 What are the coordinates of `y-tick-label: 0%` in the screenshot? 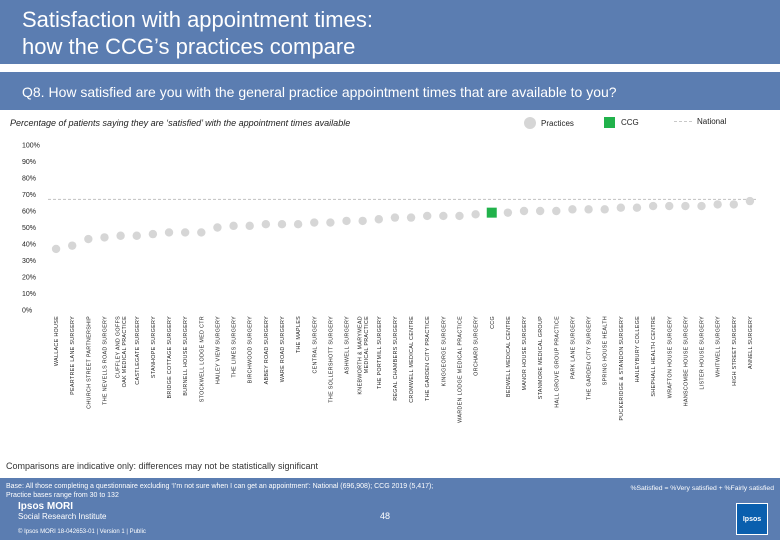 It's located at (27, 311).